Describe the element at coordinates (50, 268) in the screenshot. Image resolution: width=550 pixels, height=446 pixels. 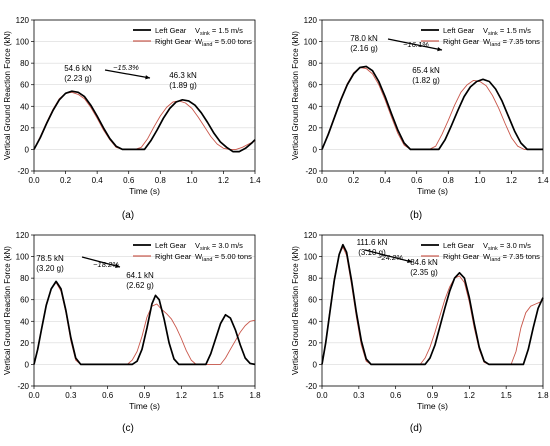
I see `peak-annotation: (3.20 g)` at that location.